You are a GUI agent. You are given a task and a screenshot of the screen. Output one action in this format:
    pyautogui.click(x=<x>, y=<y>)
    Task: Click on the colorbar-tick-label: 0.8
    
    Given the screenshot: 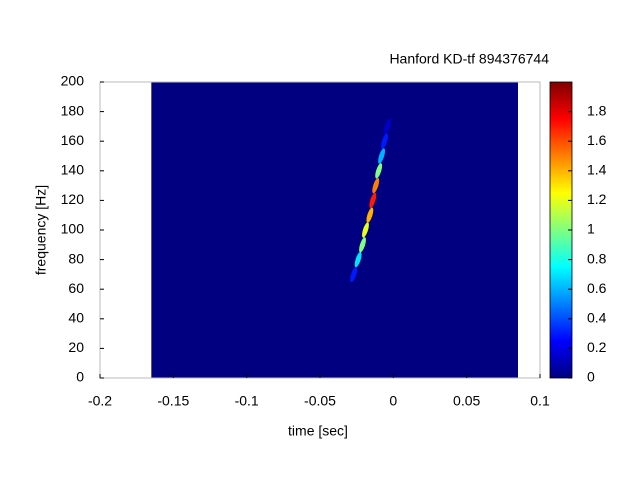 What is the action you would take?
    pyautogui.click(x=597, y=258)
    